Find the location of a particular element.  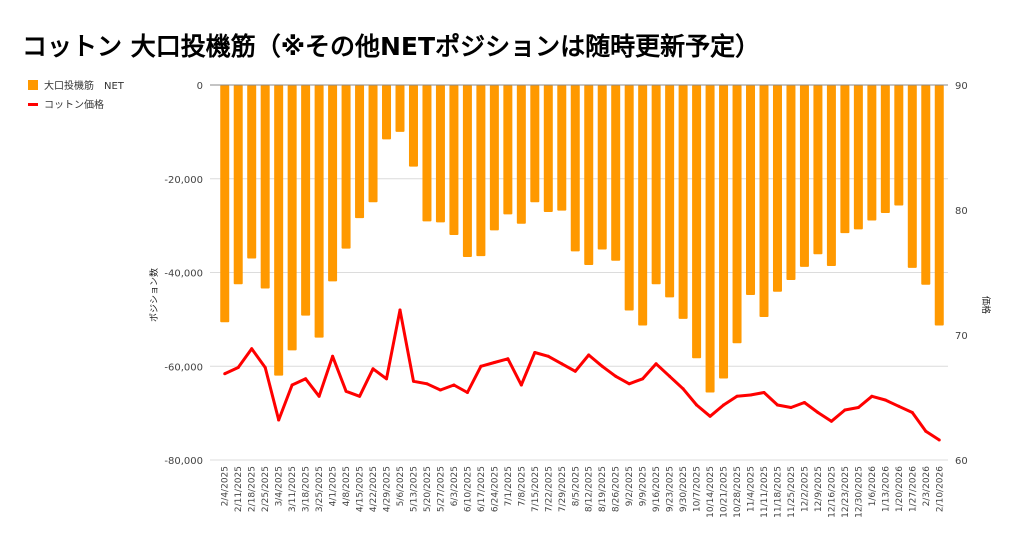

x-tick-label: 2/10/2026 is located at coordinates (940, 489).